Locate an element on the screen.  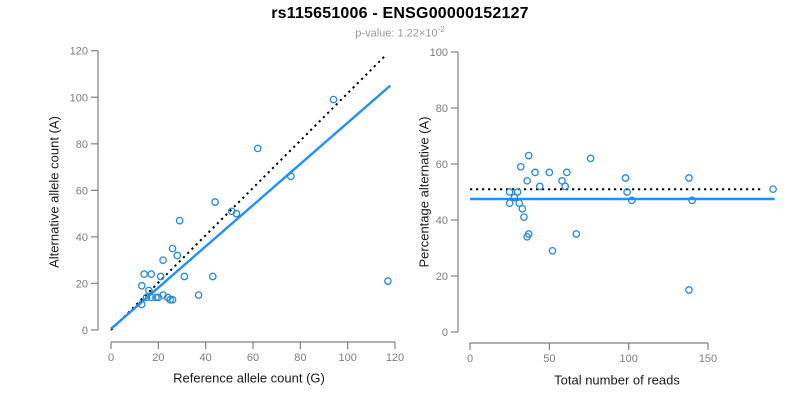
left-plot-y-tick-label: 0 is located at coordinates (85, 331).